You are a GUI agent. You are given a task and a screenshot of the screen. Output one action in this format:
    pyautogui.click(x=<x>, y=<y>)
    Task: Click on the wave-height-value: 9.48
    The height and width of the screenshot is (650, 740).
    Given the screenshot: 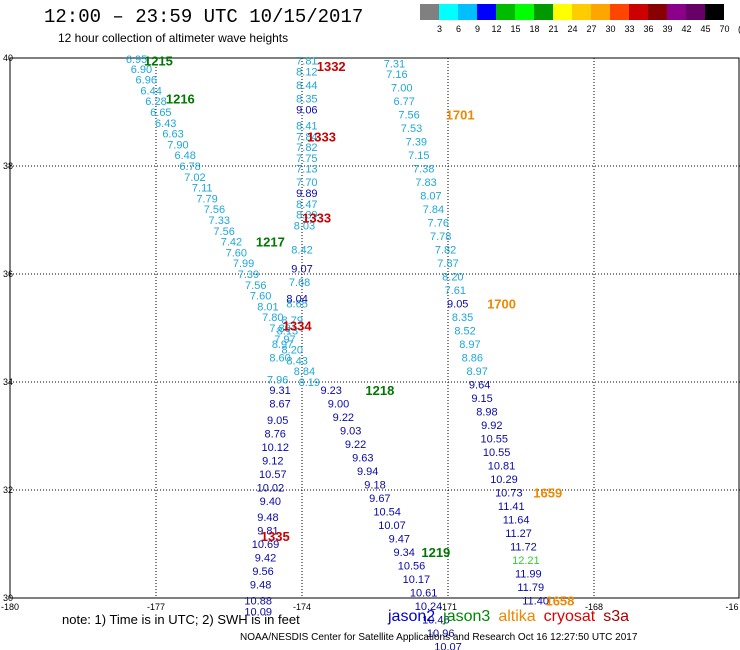 What is the action you would take?
    pyautogui.click(x=267, y=518)
    